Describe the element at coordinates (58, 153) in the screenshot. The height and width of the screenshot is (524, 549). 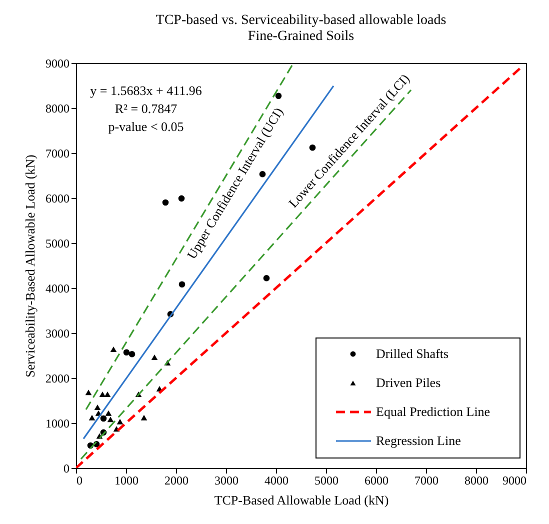
I see `y-tick-label: 7000` at that location.